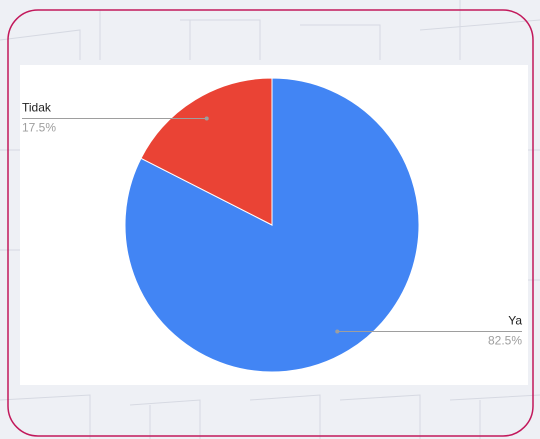 The image size is (540, 439). I want to click on slice-label: Tidak, so click(37, 107).